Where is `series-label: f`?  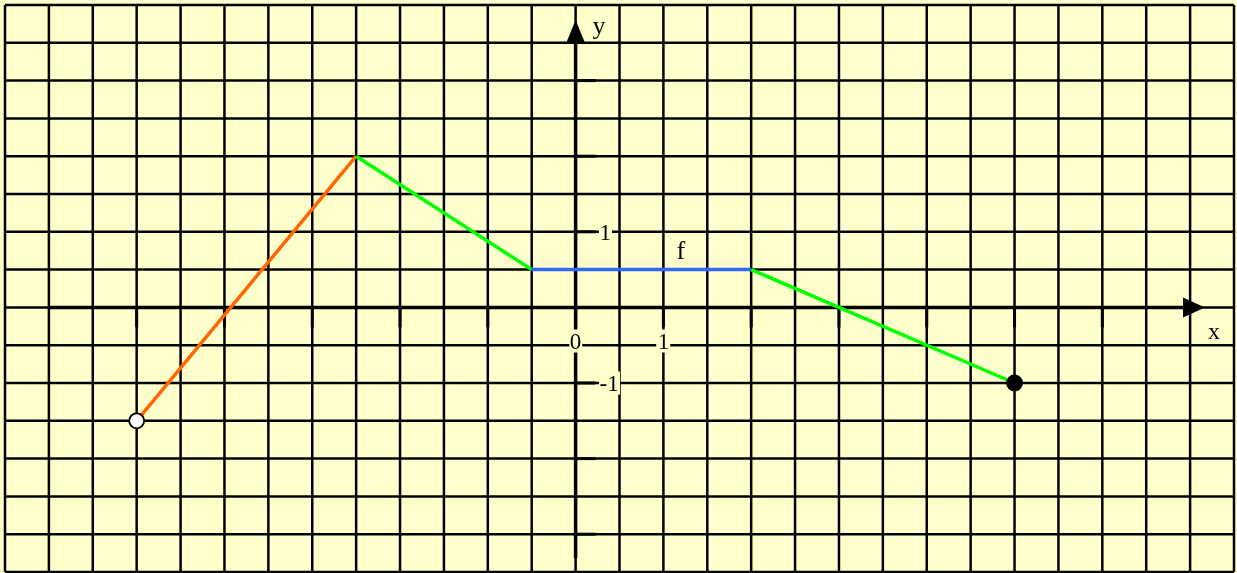
series-label: f is located at coordinates (681, 251).